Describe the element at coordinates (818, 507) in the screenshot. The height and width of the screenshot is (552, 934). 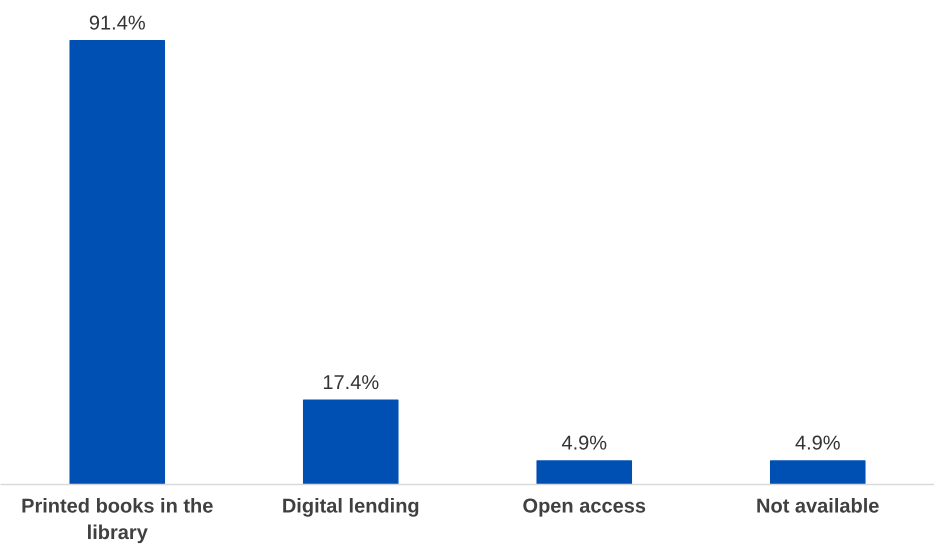
I see `x-tick-label: Not available` at that location.